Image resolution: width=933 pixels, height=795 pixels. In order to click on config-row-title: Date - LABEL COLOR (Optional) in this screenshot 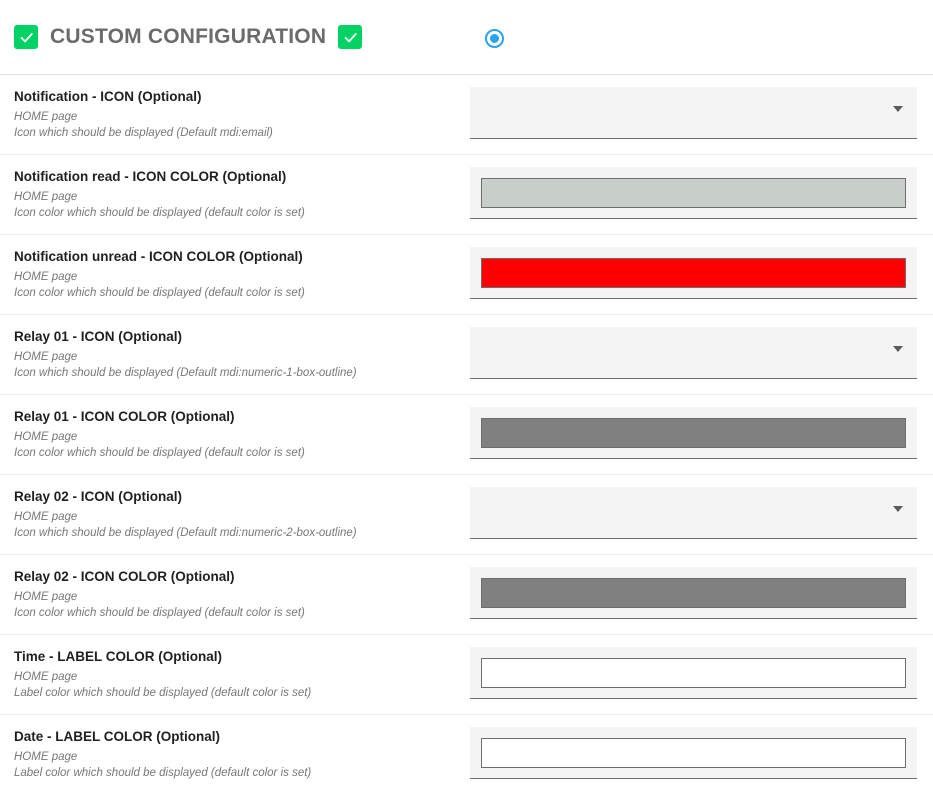, I will do `click(117, 736)`.